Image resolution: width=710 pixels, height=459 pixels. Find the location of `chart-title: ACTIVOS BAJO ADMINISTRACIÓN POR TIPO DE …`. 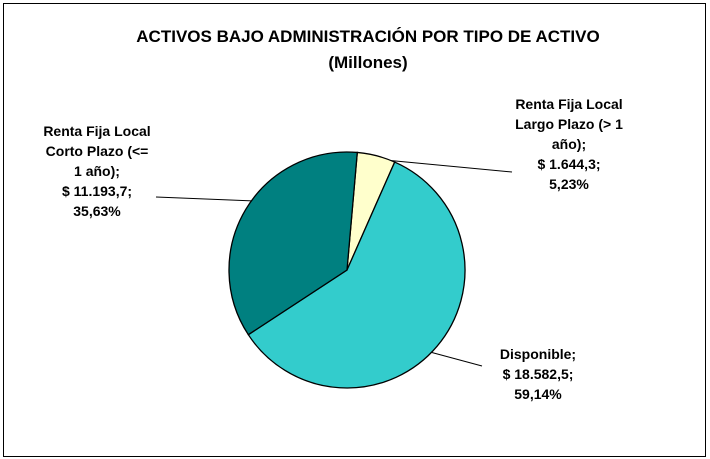

chart-title: ACTIVOS BAJO ADMINISTRACIÓN POR TIPO DE … is located at coordinates (368, 49).